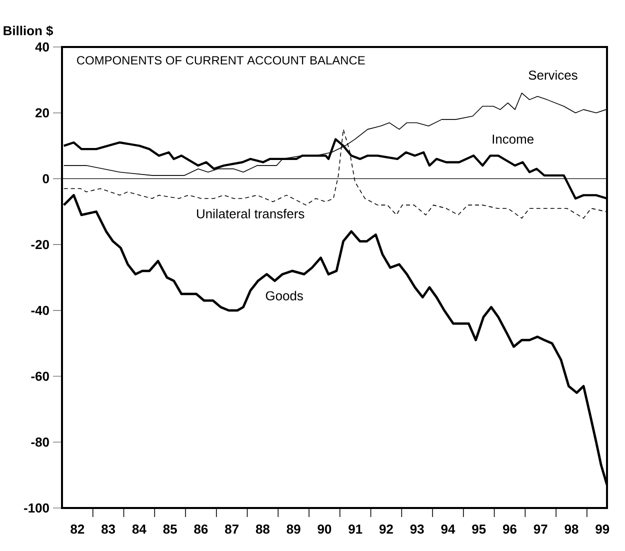  I want to click on x-tick-label: 95, so click(479, 529).